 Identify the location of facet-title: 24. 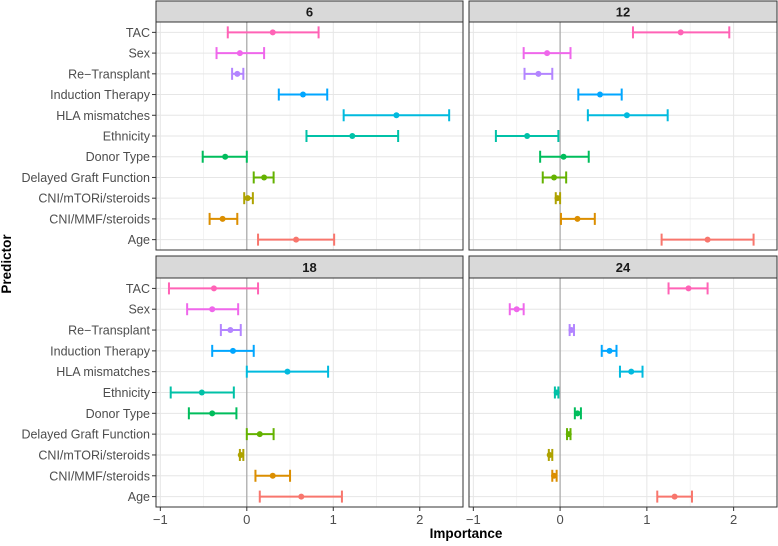
(623, 267).